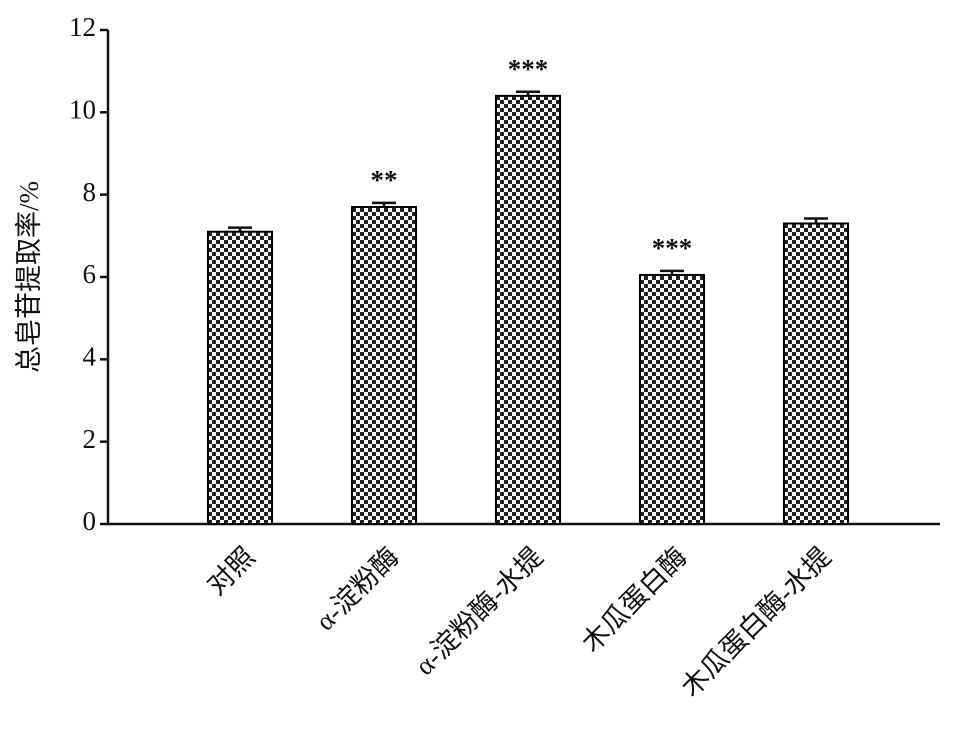  What do you see at coordinates (90, 357) in the screenshot?
I see `y-tick-label: 4` at bounding box center [90, 357].